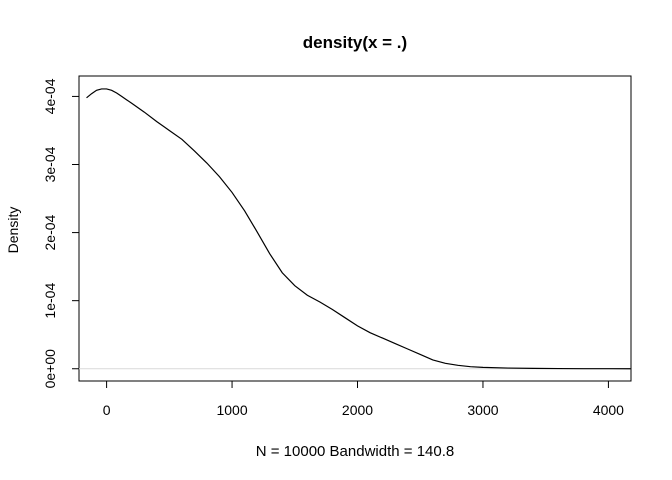 The image size is (672, 480). Describe the element at coordinates (50, 232) in the screenshot. I see `y-tick-label: 2e-04` at that location.